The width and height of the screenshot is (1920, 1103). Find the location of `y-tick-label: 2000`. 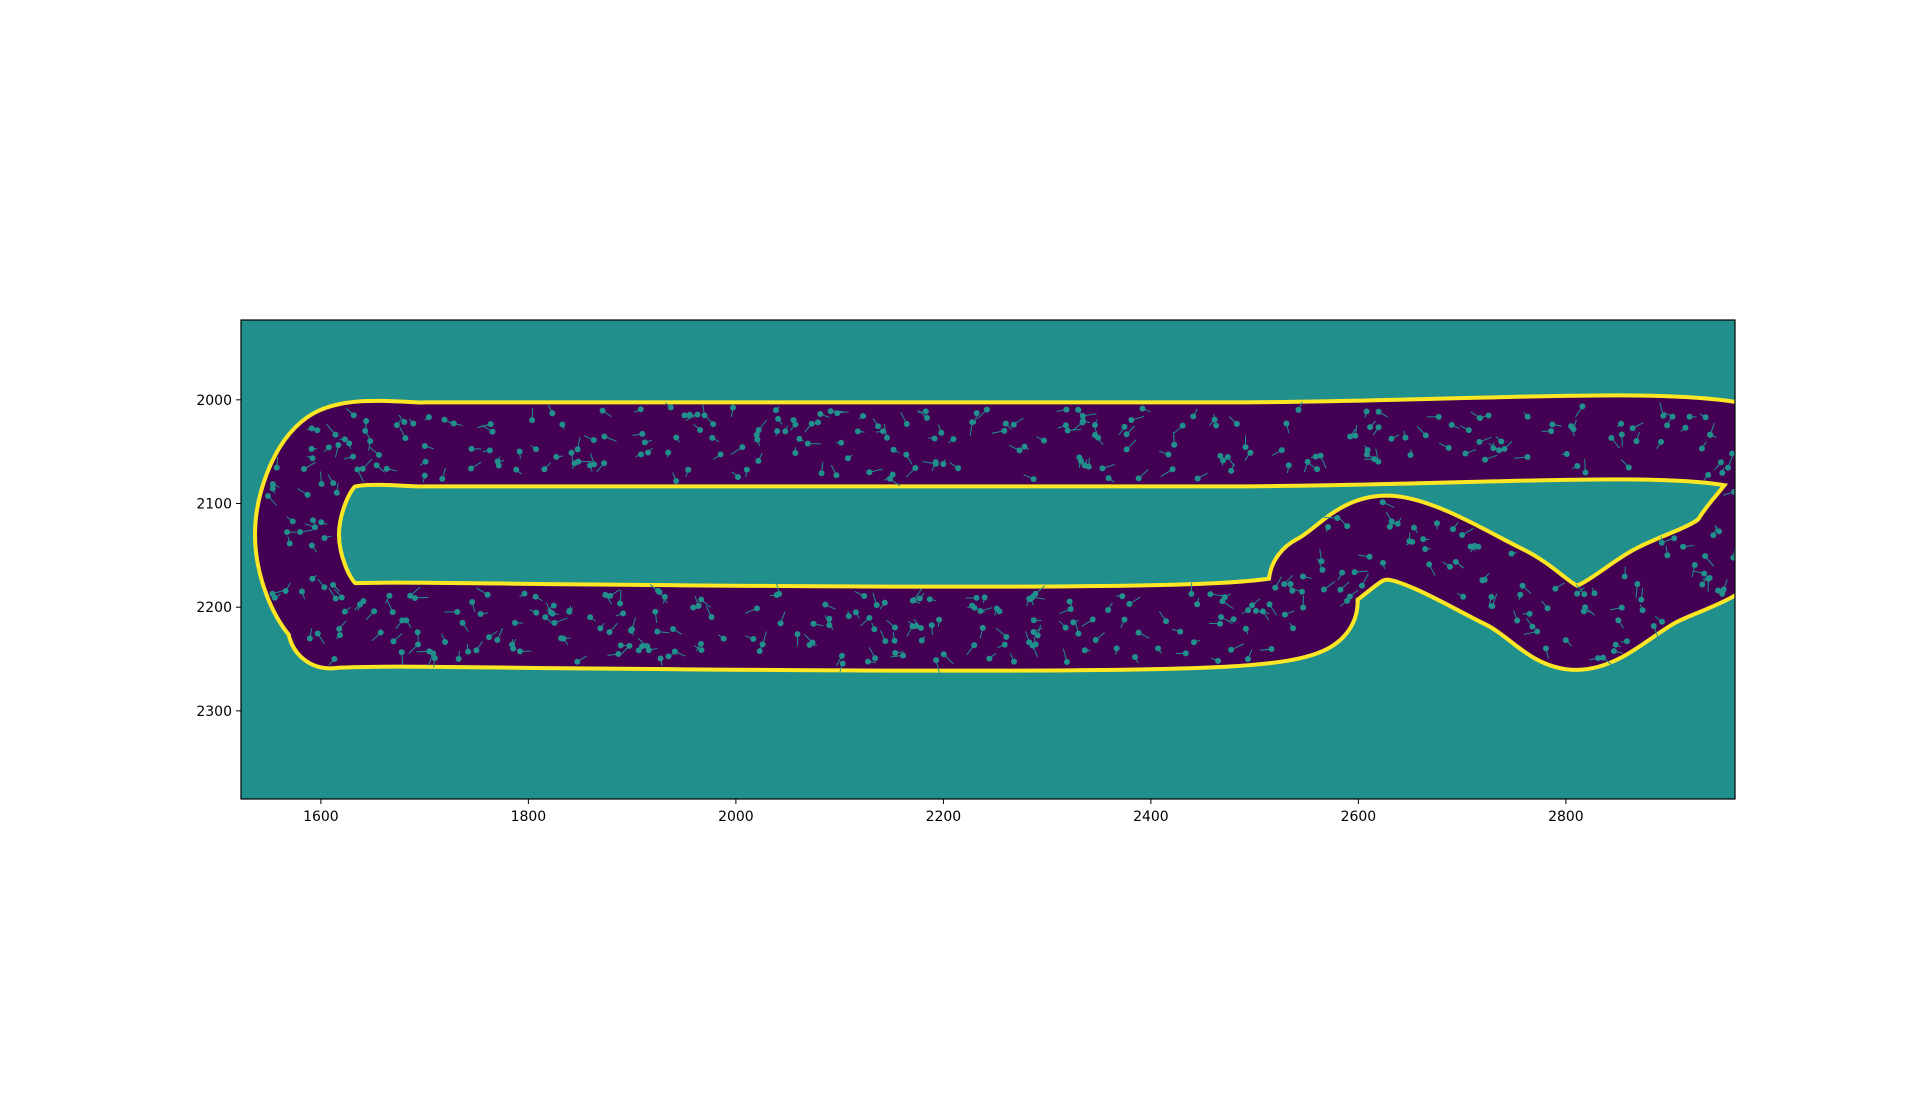

y-tick-label: 2000 is located at coordinates (214, 401).